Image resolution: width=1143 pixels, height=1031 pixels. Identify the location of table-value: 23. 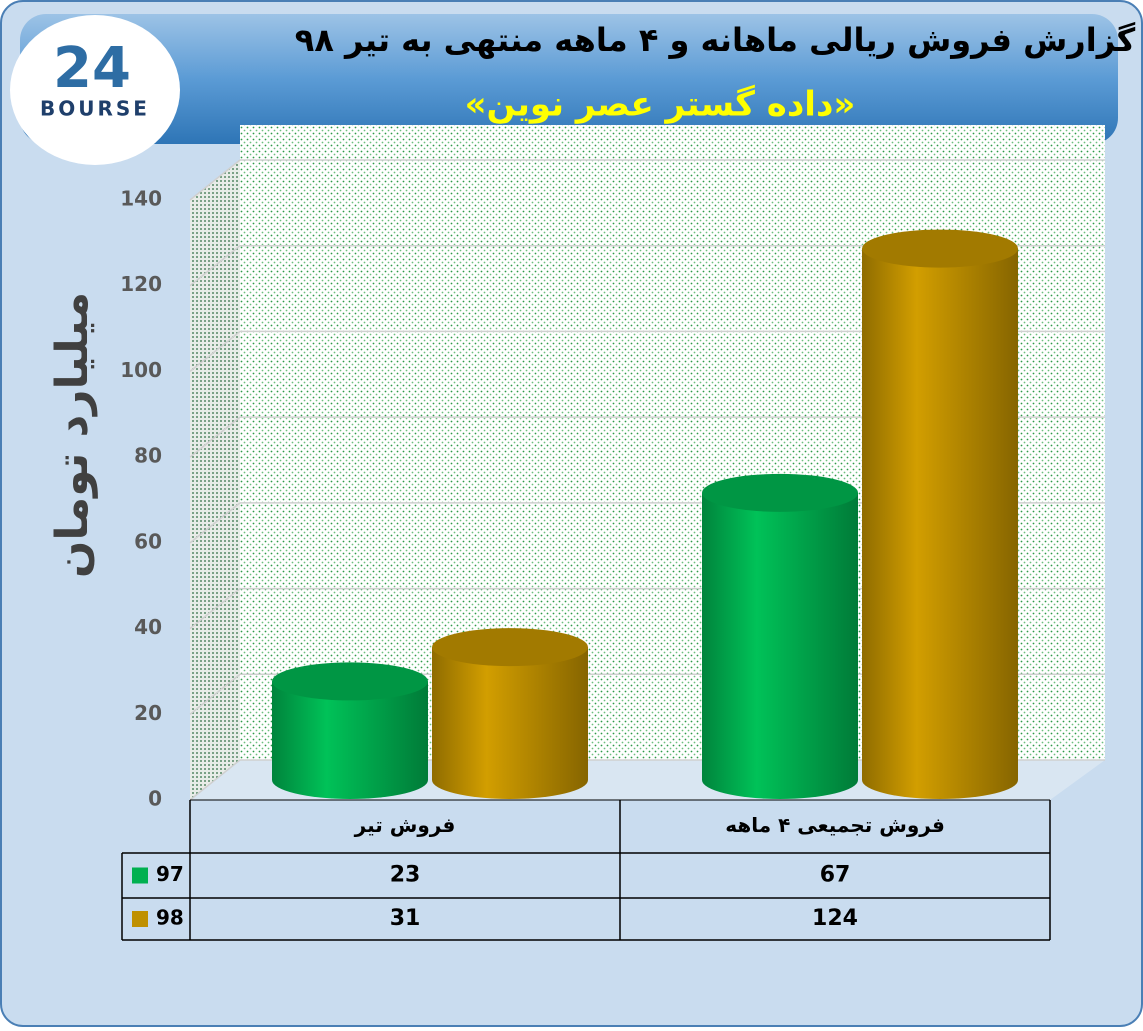
(405, 875).